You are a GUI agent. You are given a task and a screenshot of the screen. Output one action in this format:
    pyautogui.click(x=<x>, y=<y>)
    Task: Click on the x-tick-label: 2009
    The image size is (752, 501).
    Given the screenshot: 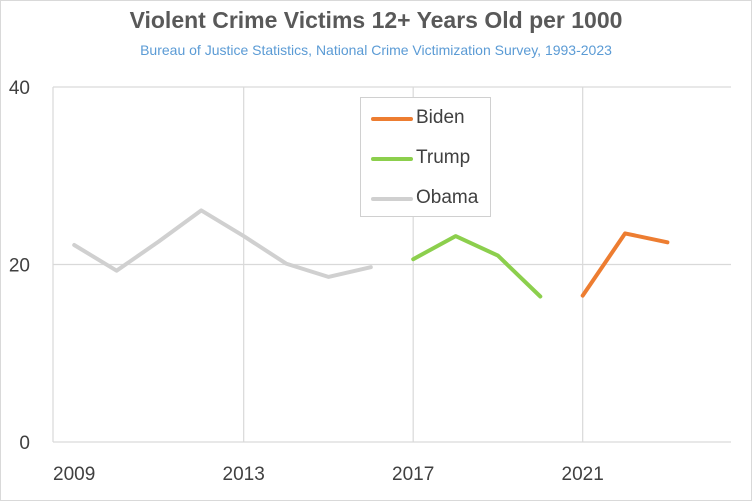 What is the action you would take?
    pyautogui.click(x=74, y=474)
    